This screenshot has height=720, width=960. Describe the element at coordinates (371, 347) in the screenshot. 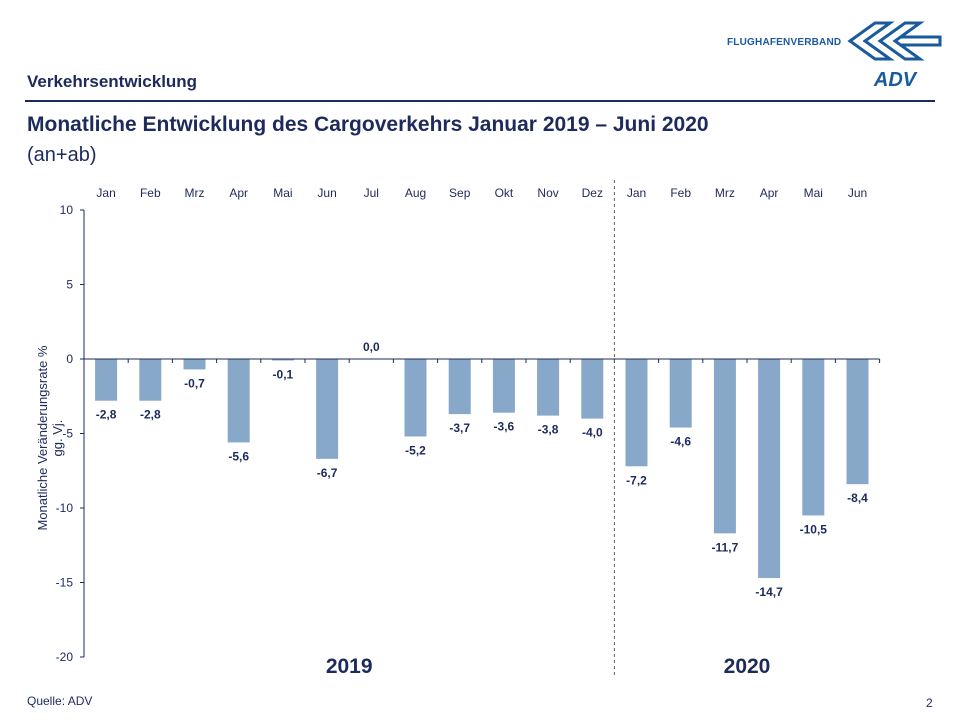

I see `data-label: 0,0` at that location.